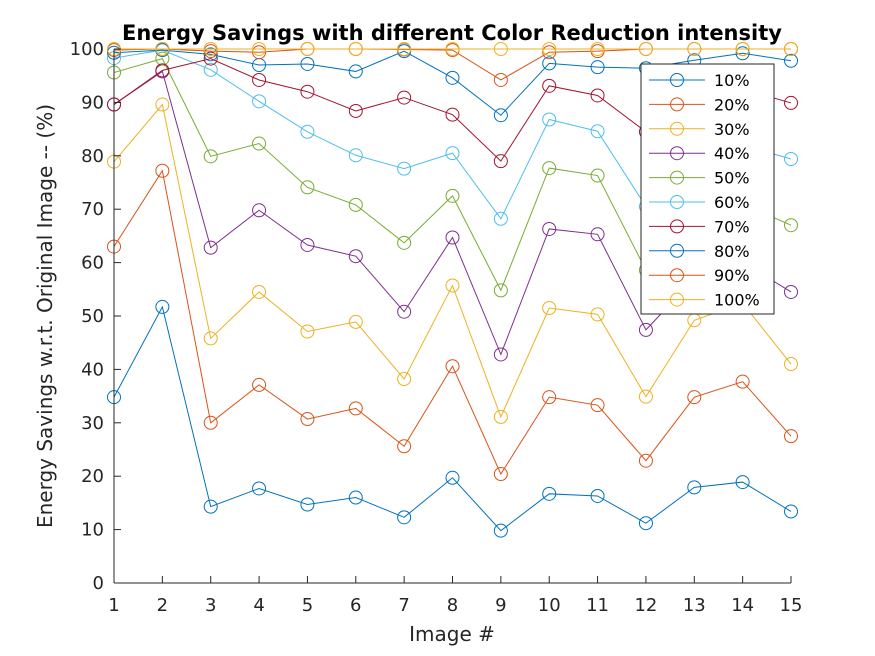  I want to click on x-tick-label: 5, so click(307, 605).